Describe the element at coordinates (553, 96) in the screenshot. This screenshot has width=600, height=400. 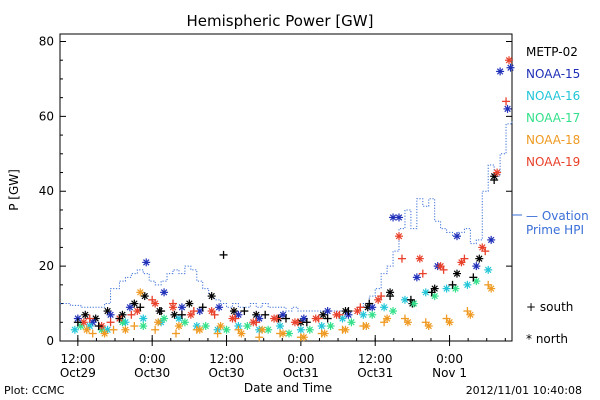
I see `legend-entry: NOAA-16` at that location.